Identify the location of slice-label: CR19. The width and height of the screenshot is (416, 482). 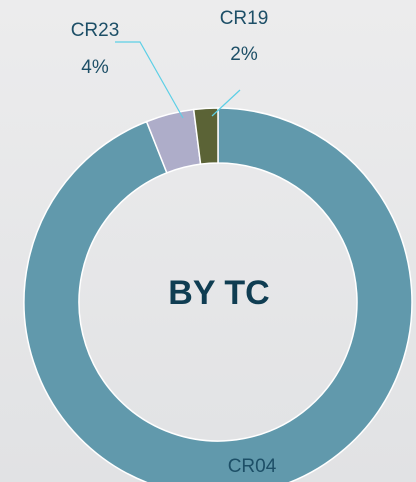
(244, 18).